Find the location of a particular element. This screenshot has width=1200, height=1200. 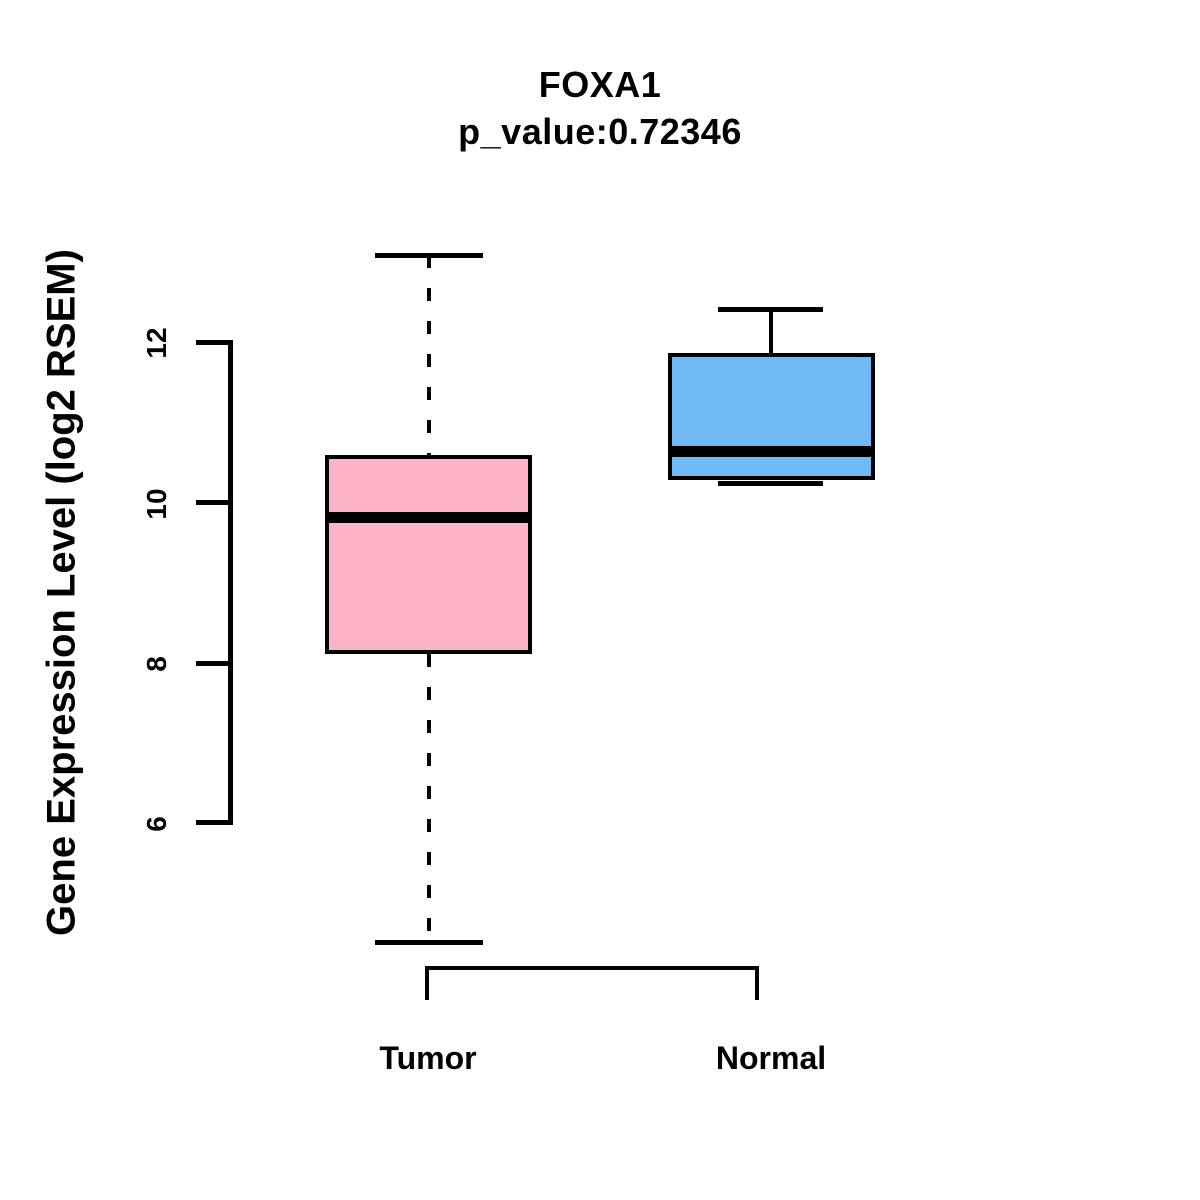

tumor-median-line is located at coordinates (428, 517).